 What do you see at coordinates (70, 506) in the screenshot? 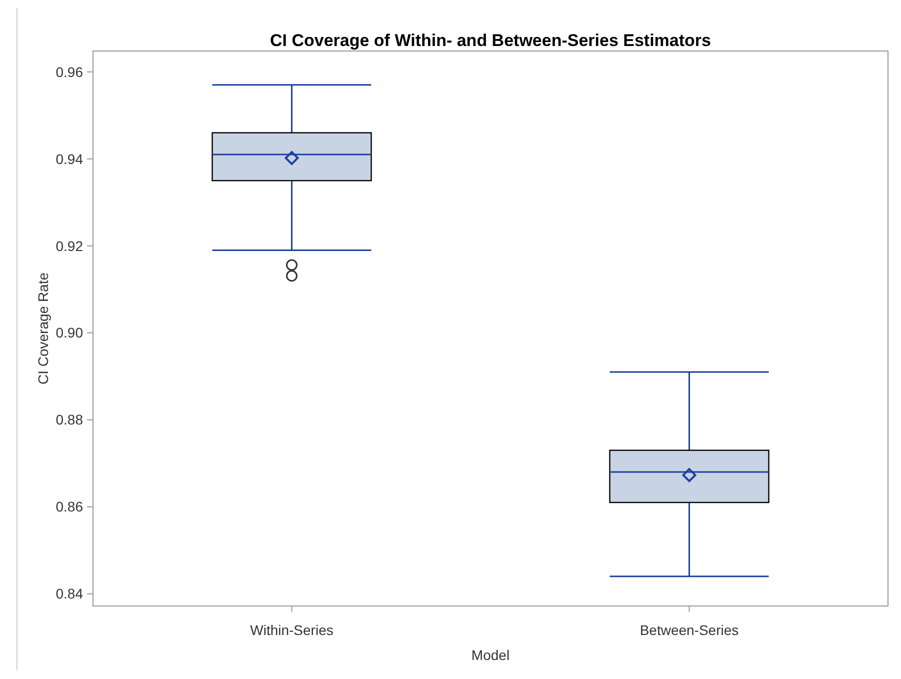
I see `y-tick-label: 0.86` at bounding box center [70, 506].